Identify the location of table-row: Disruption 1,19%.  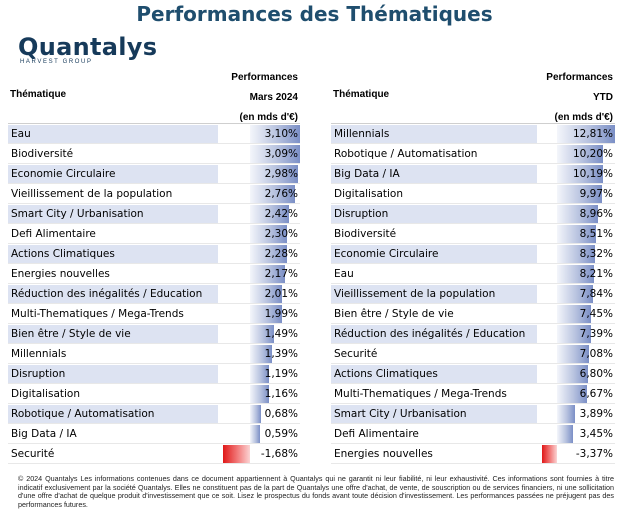
(154, 374).